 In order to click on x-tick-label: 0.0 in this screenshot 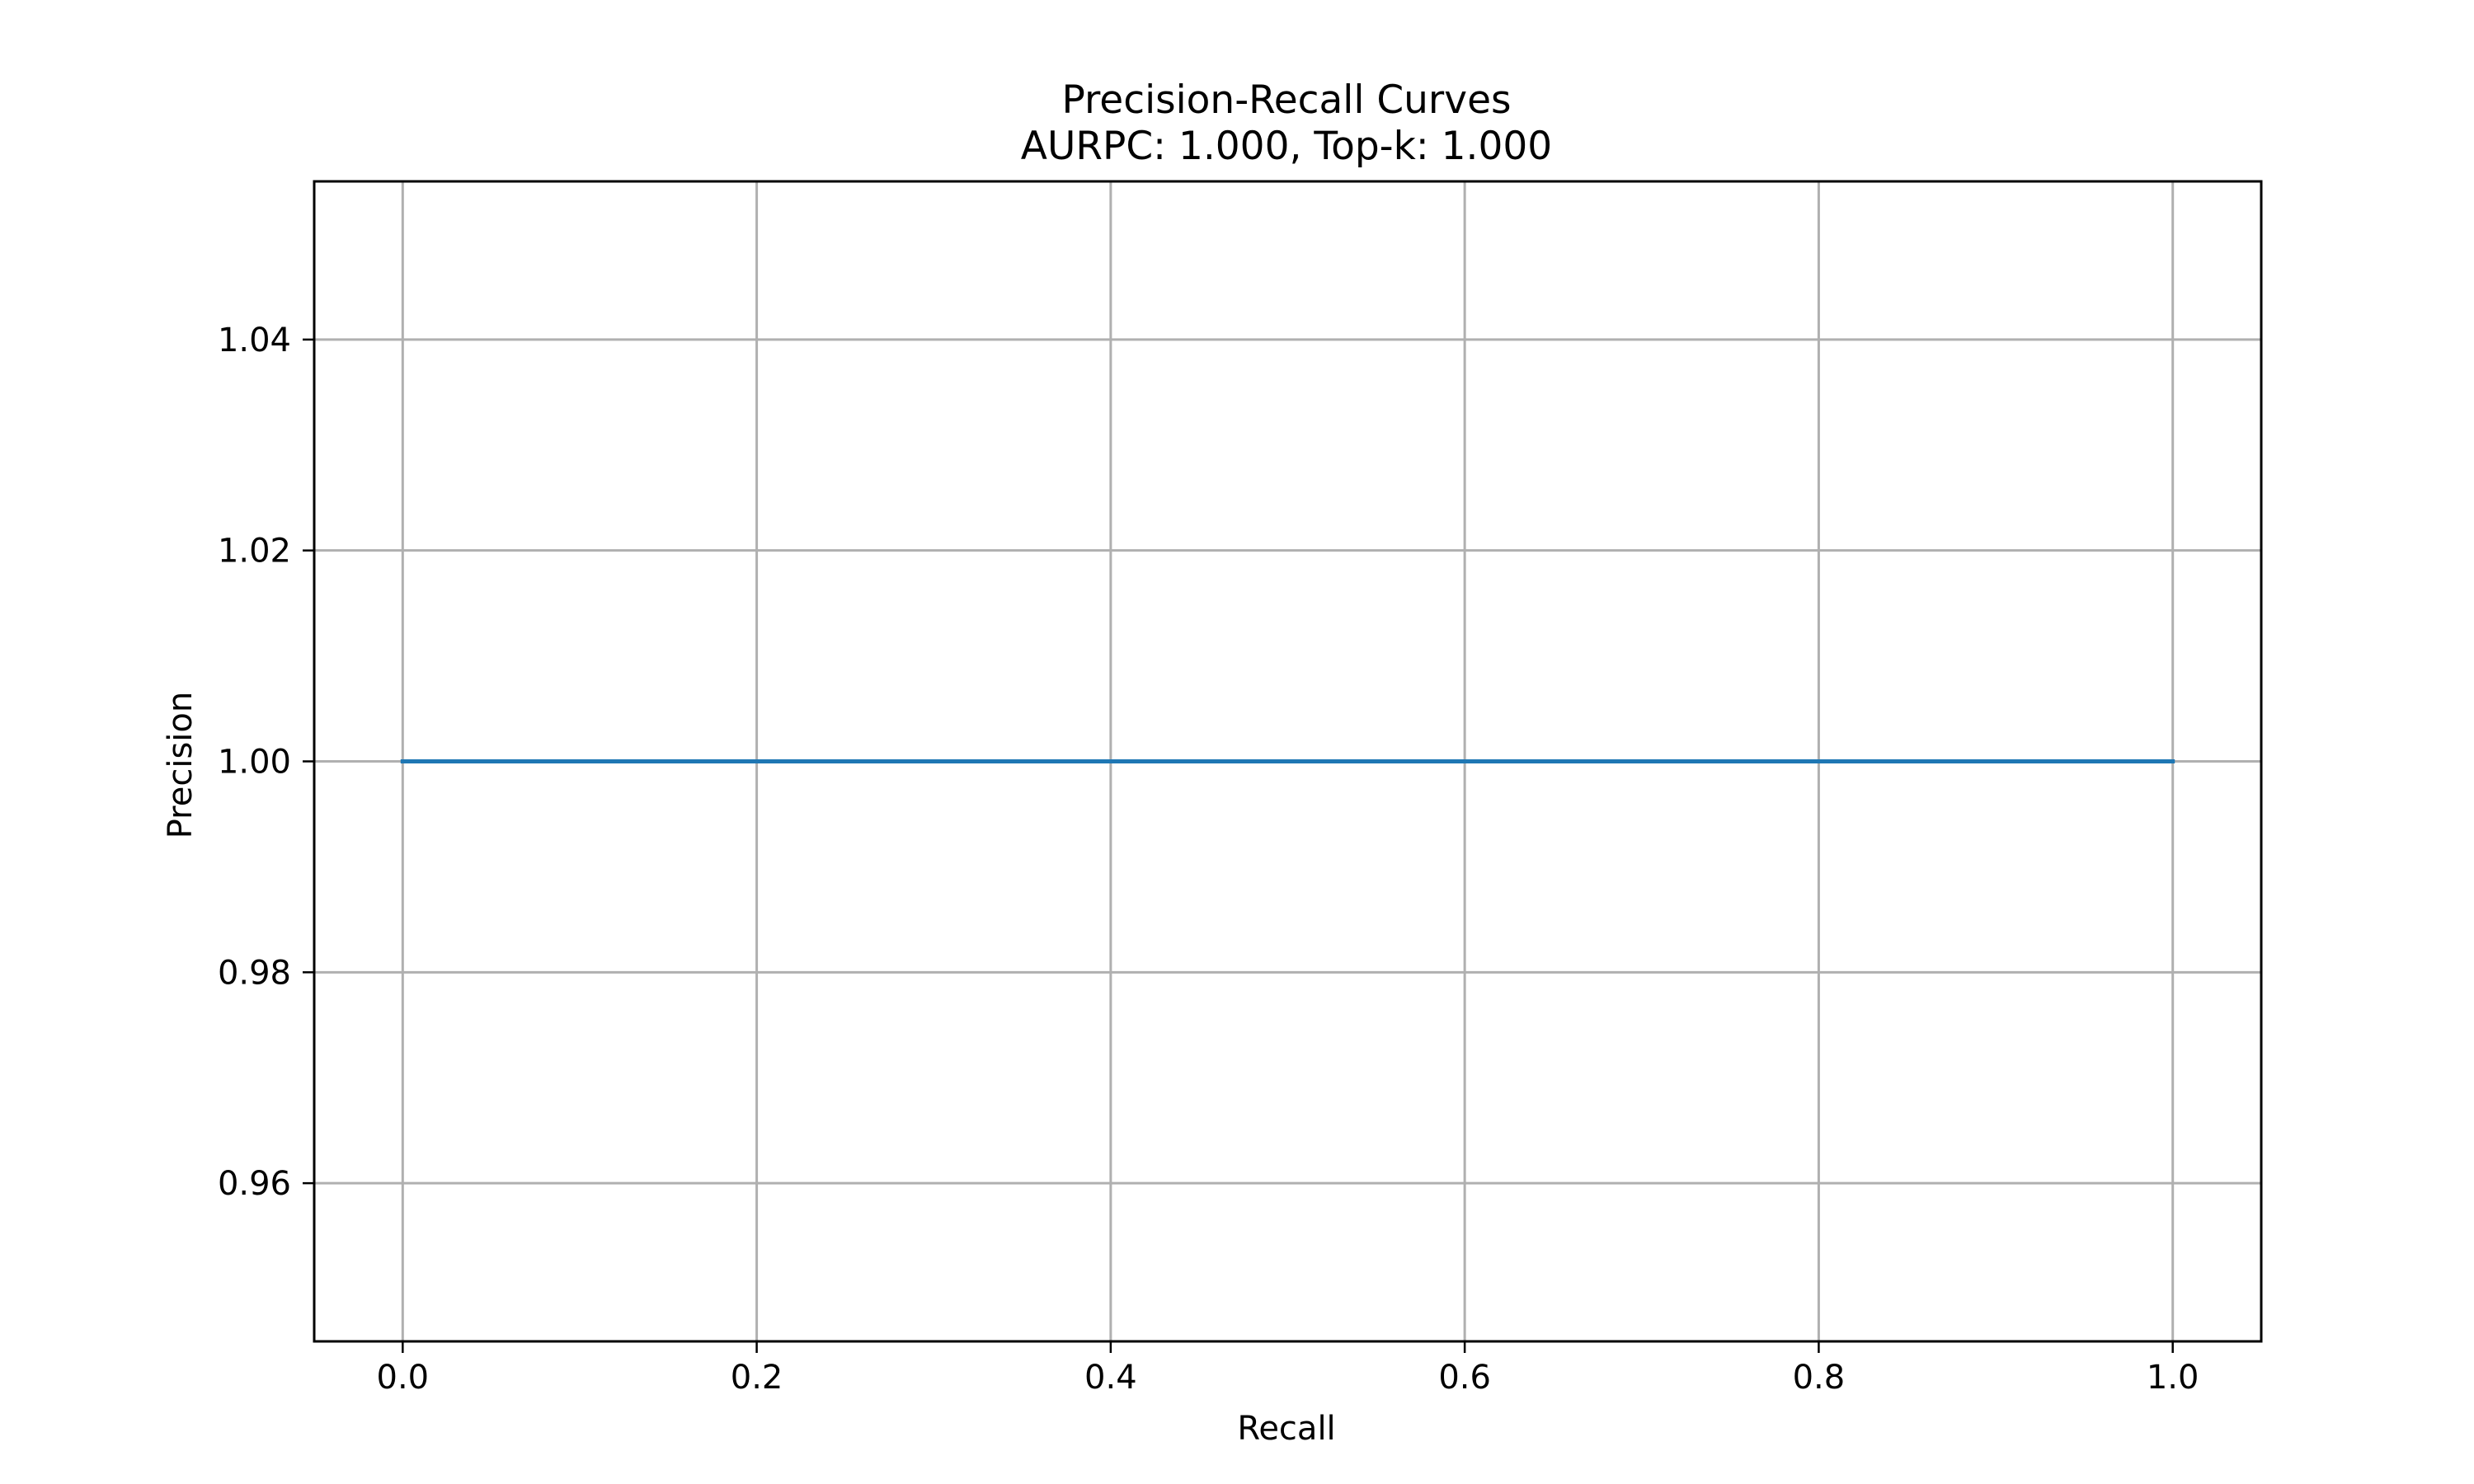, I will do `click(403, 1378)`.